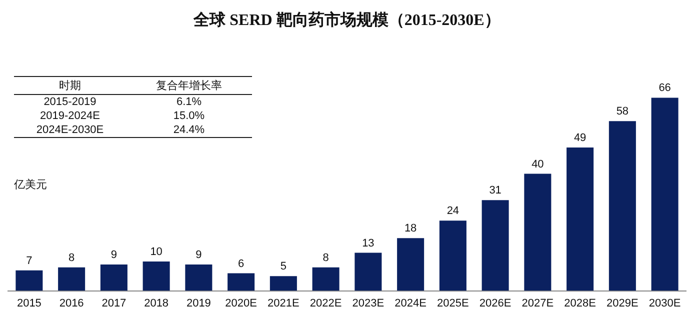 The image size is (694, 320). I want to click on x-tick-label: 2019, so click(198, 303).